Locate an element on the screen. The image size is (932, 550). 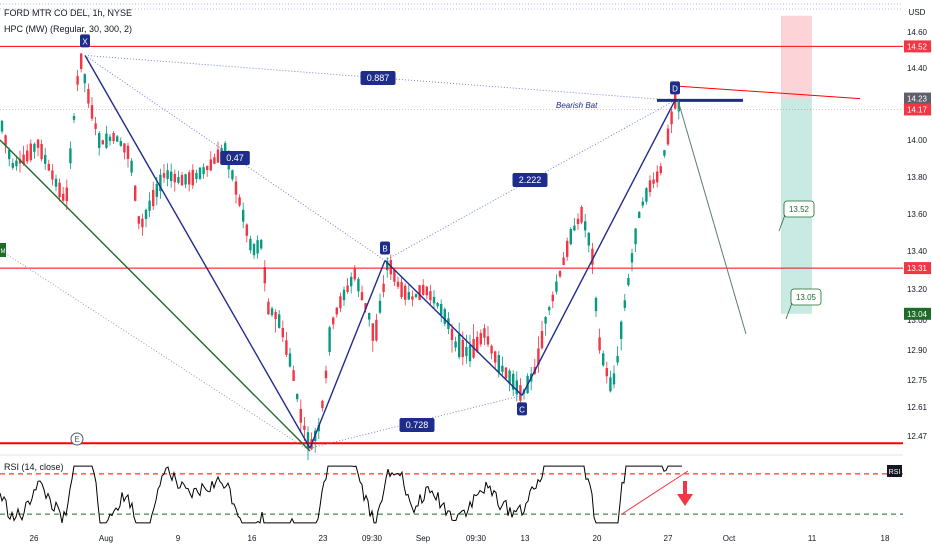
point-label-text: C is located at coordinates (522, 409).